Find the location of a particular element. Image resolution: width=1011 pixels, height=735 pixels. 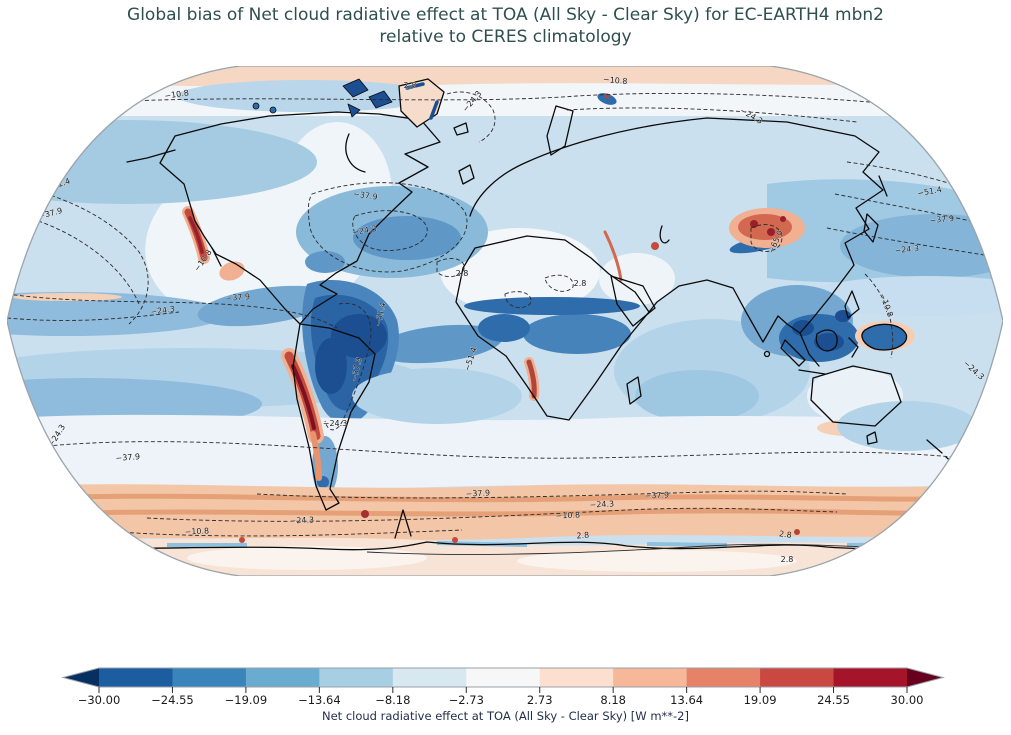

colorbar-tick-label: −24.55 is located at coordinates (172, 700).